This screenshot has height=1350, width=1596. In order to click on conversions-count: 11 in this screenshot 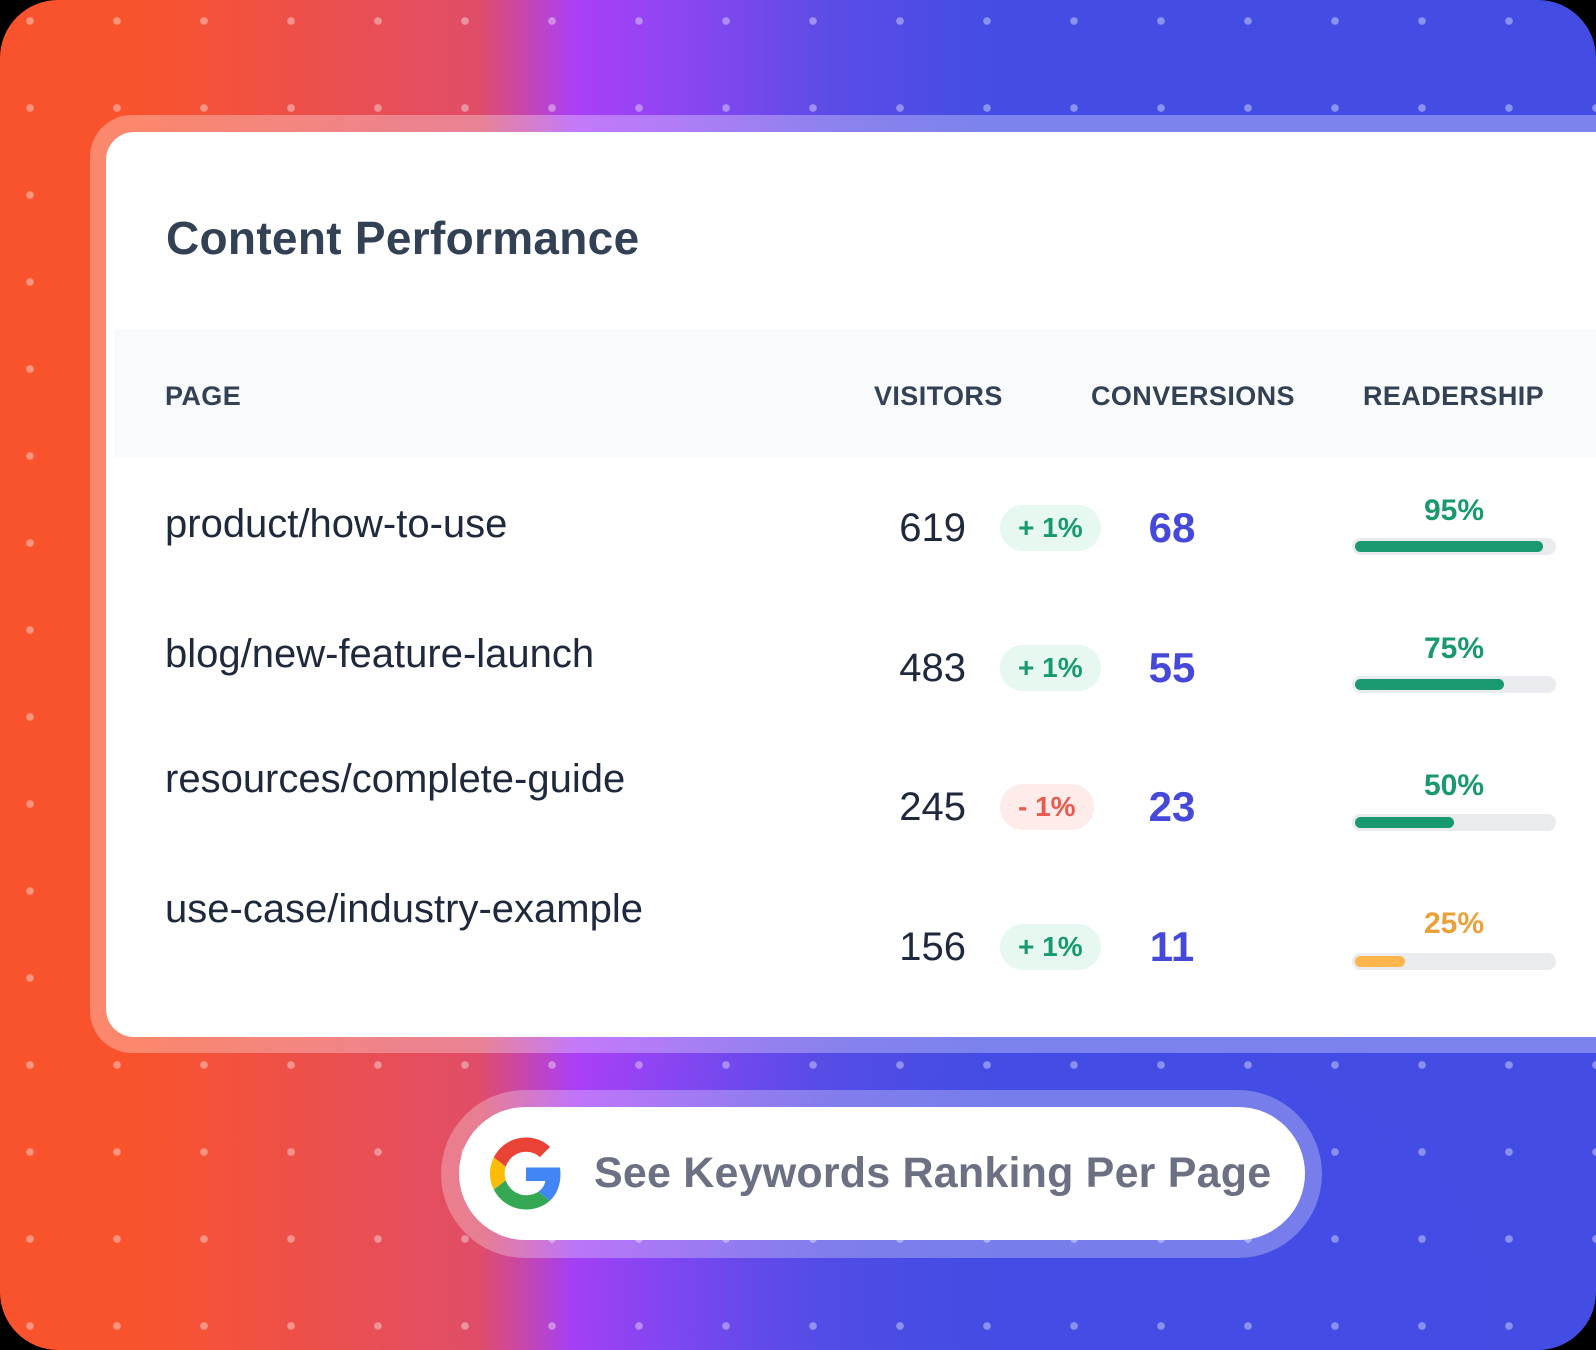, I will do `click(1172, 946)`.